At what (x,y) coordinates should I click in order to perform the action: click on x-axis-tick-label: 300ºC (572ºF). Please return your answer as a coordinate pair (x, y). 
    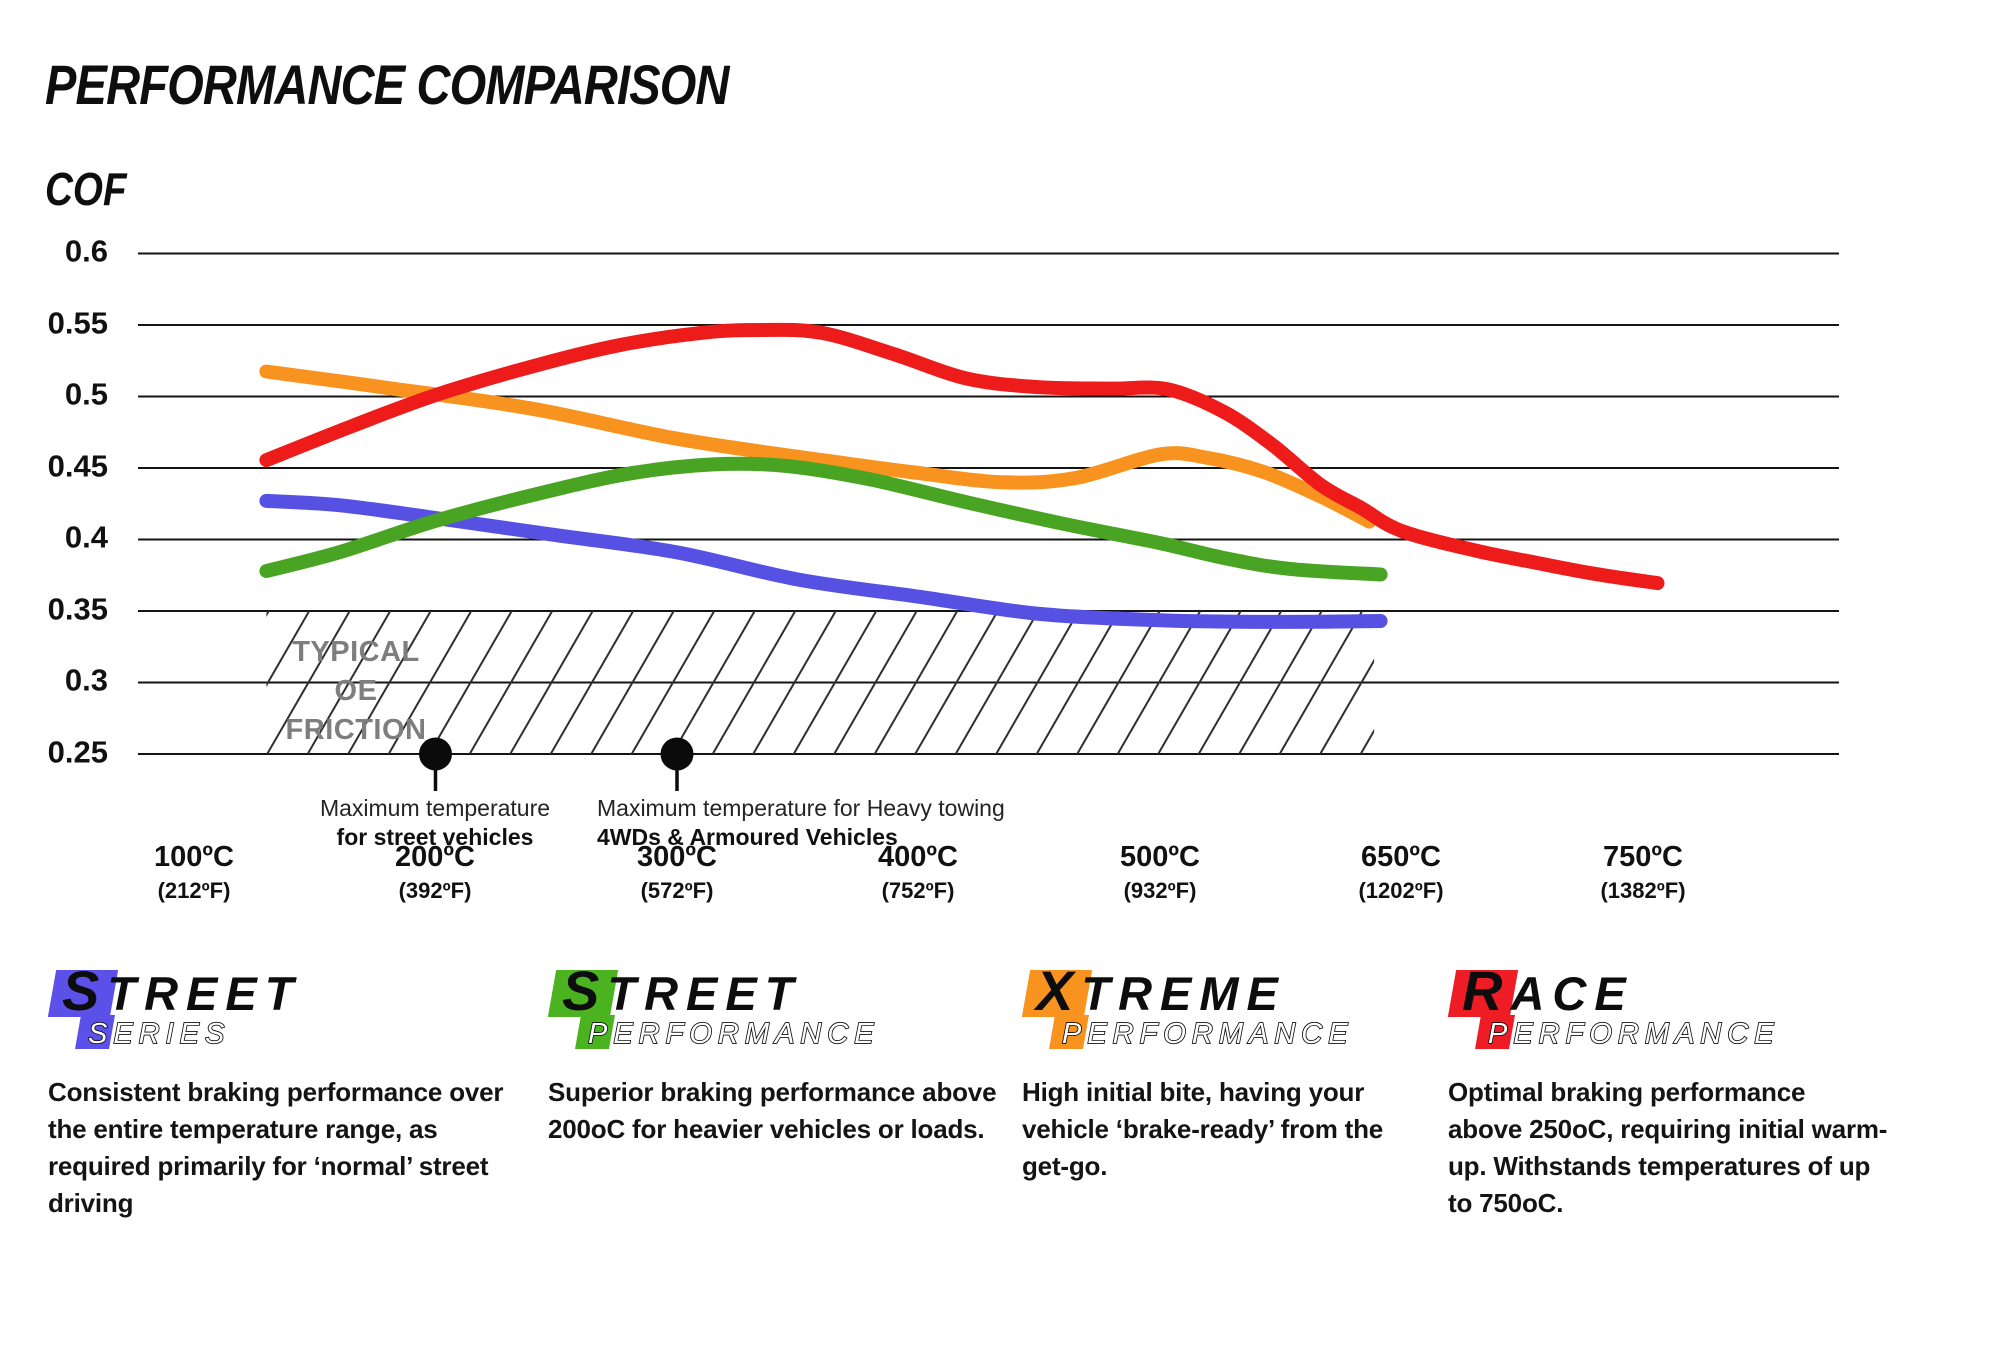
    Looking at the image, I should click on (677, 872).